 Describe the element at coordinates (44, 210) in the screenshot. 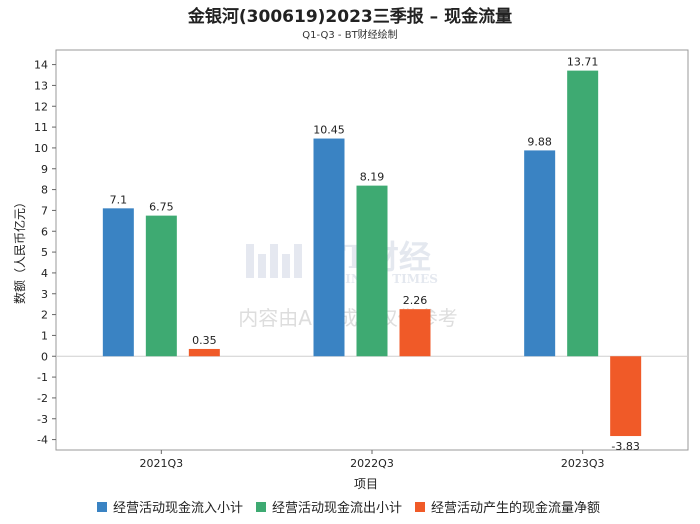

I see `y-tick-label: 7` at that location.